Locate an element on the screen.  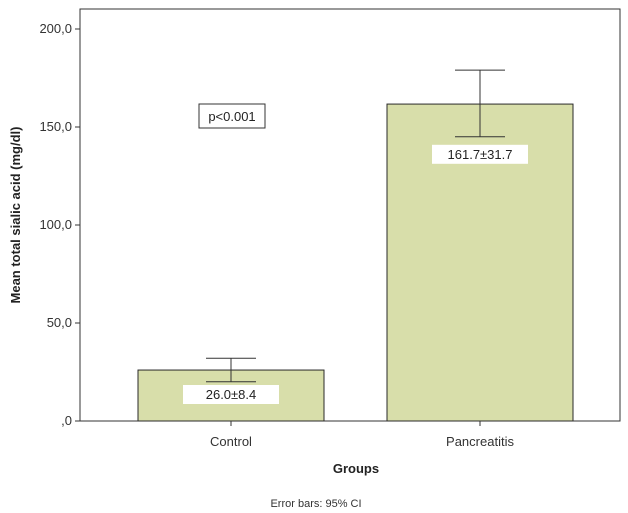
y-tick-label: 200,0 is located at coordinates (55, 28).